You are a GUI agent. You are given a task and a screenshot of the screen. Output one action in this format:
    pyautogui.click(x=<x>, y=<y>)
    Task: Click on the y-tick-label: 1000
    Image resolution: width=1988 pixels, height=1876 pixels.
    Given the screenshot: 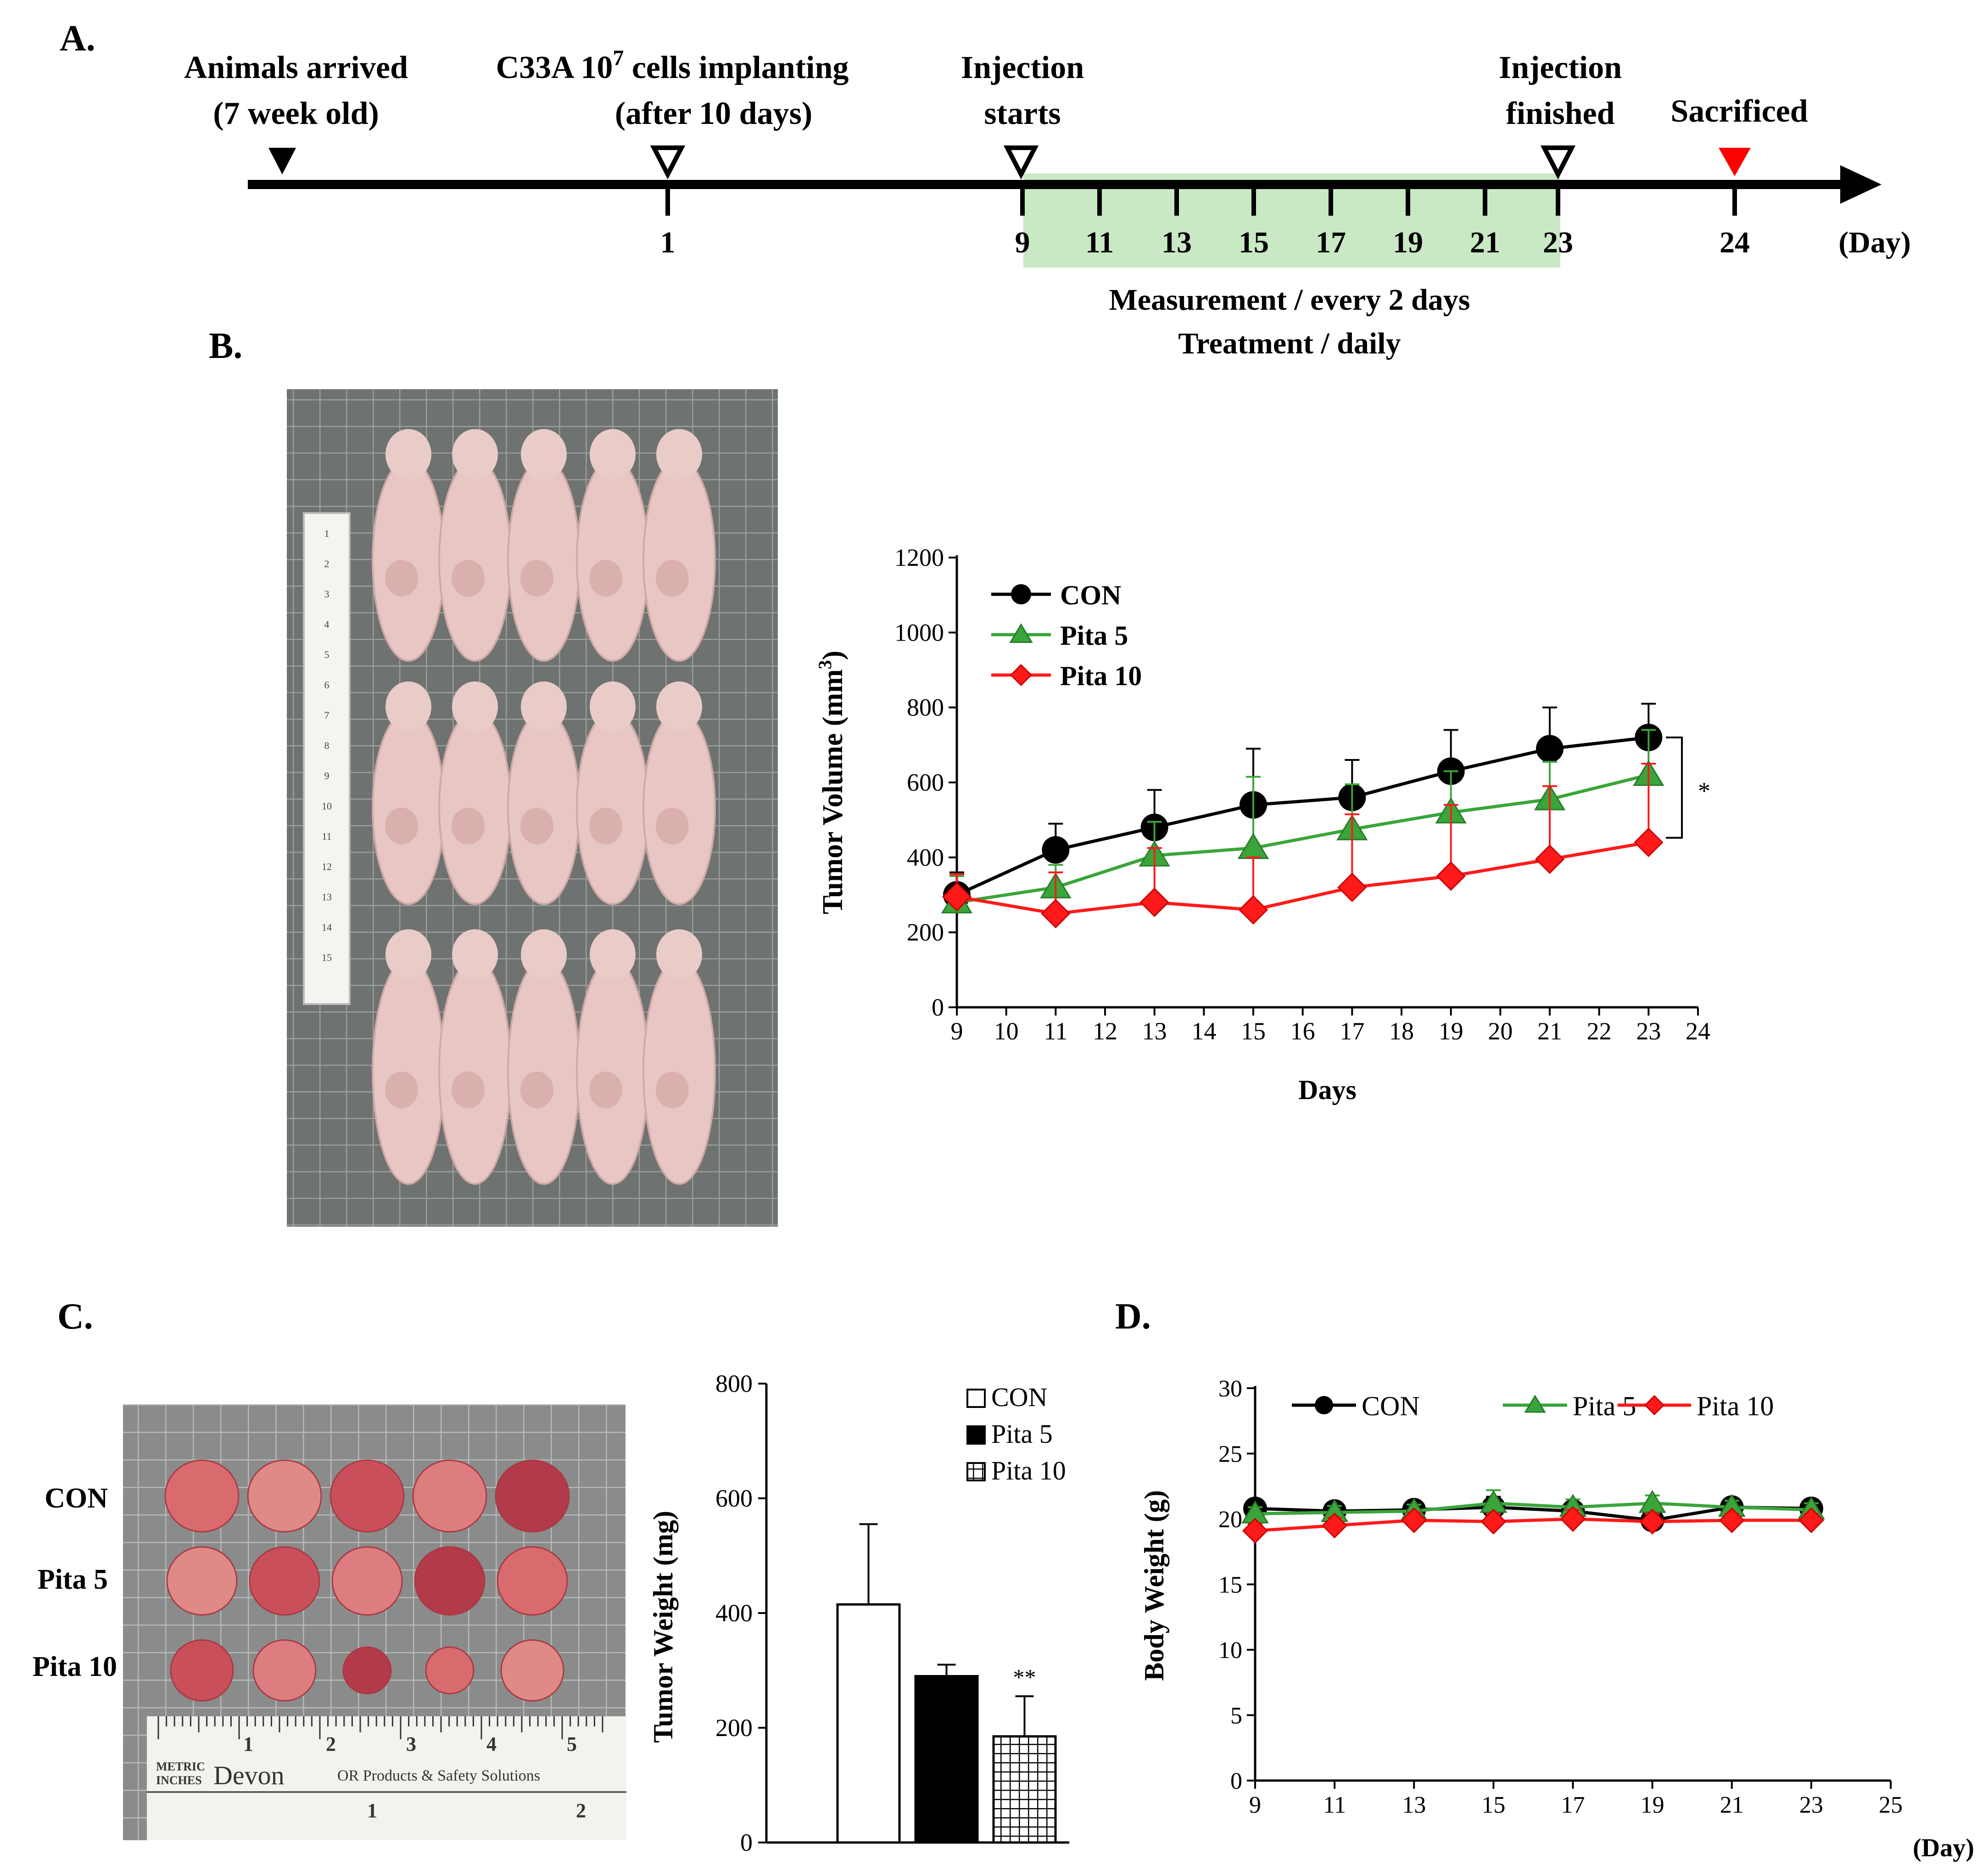 What is the action you would take?
    pyautogui.click(x=919, y=632)
    